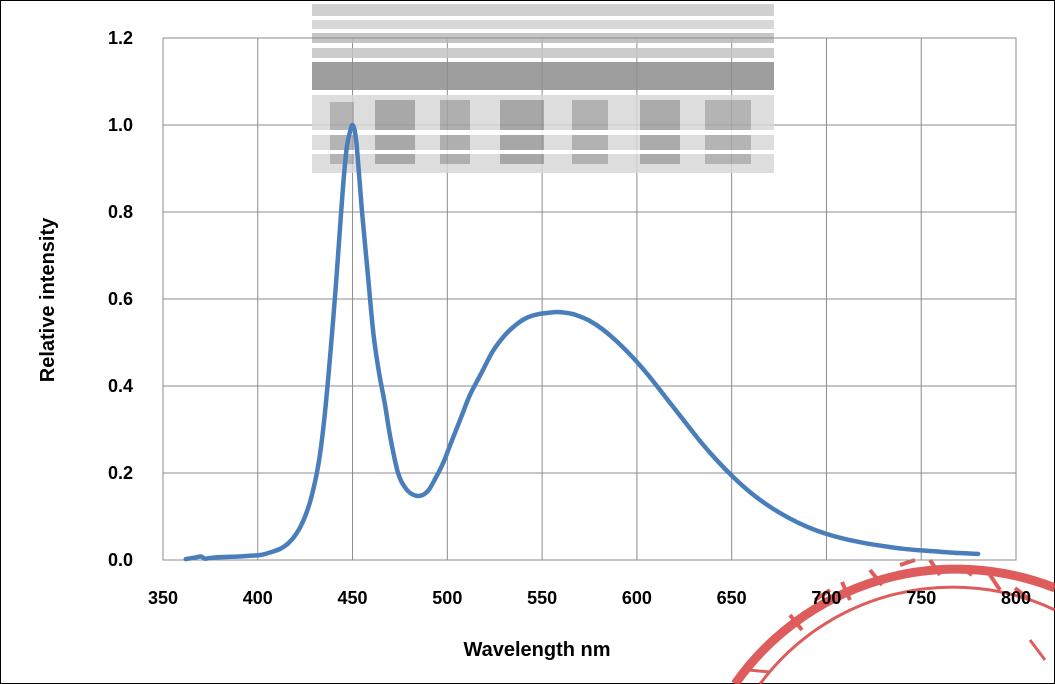  Describe the element at coordinates (732, 598) in the screenshot. I see `x-tick-label: 650` at that location.